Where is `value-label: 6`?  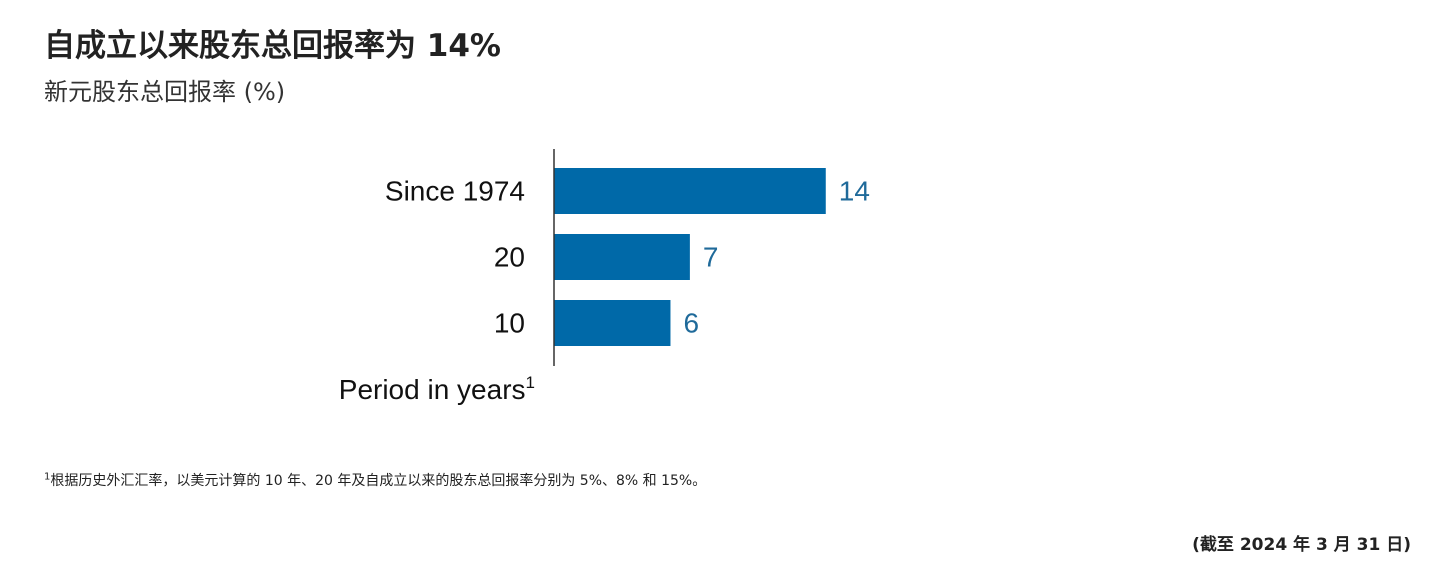 value-label: 6 is located at coordinates (691, 323).